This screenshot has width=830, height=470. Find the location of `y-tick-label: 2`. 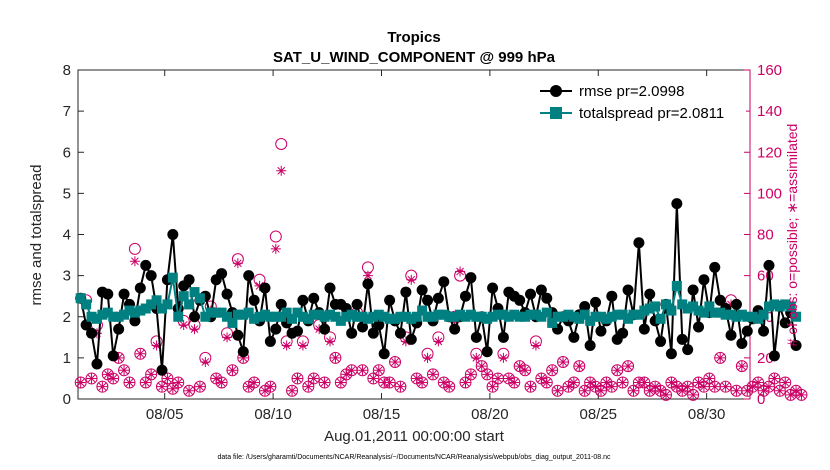

y-tick-label: 2 is located at coordinates (67, 317).